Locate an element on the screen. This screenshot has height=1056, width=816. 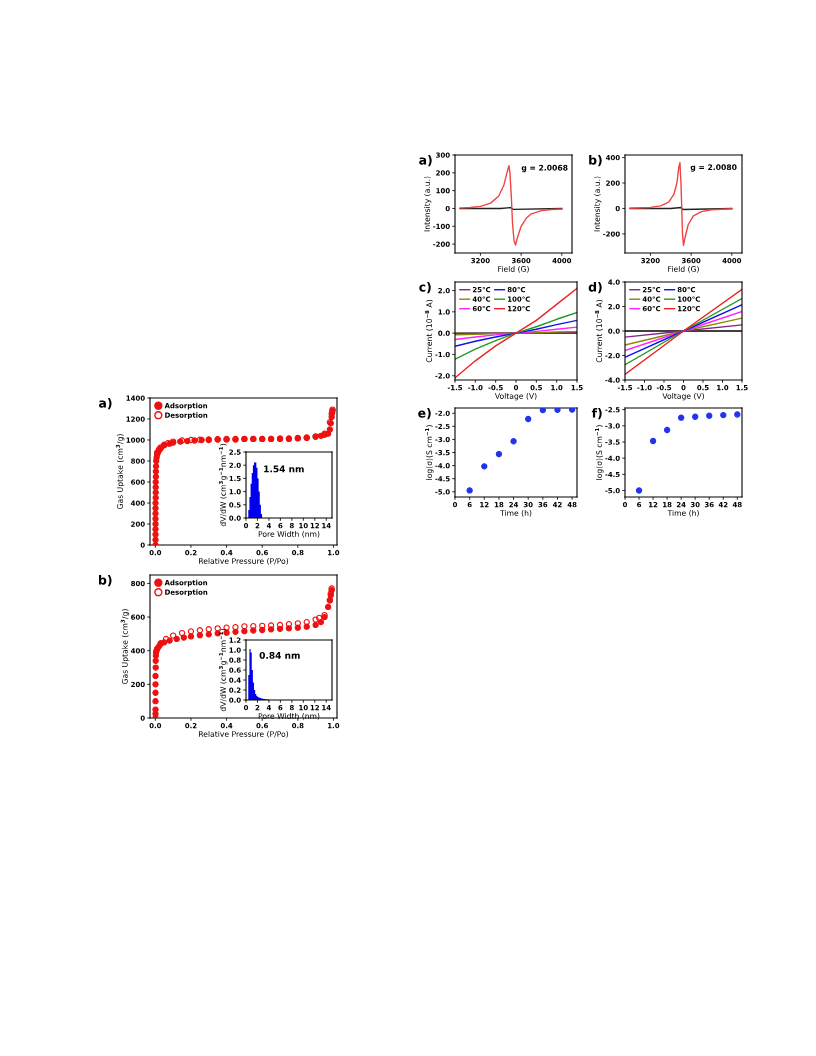
annotation: 1.54 nm is located at coordinates (284, 469).